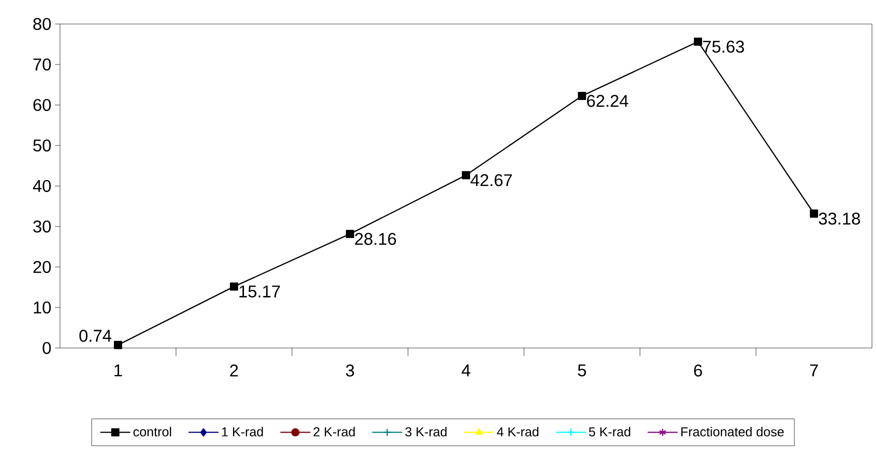 This screenshot has width=876, height=450. What do you see at coordinates (152, 431) in the screenshot?
I see `legend-label: control` at bounding box center [152, 431].